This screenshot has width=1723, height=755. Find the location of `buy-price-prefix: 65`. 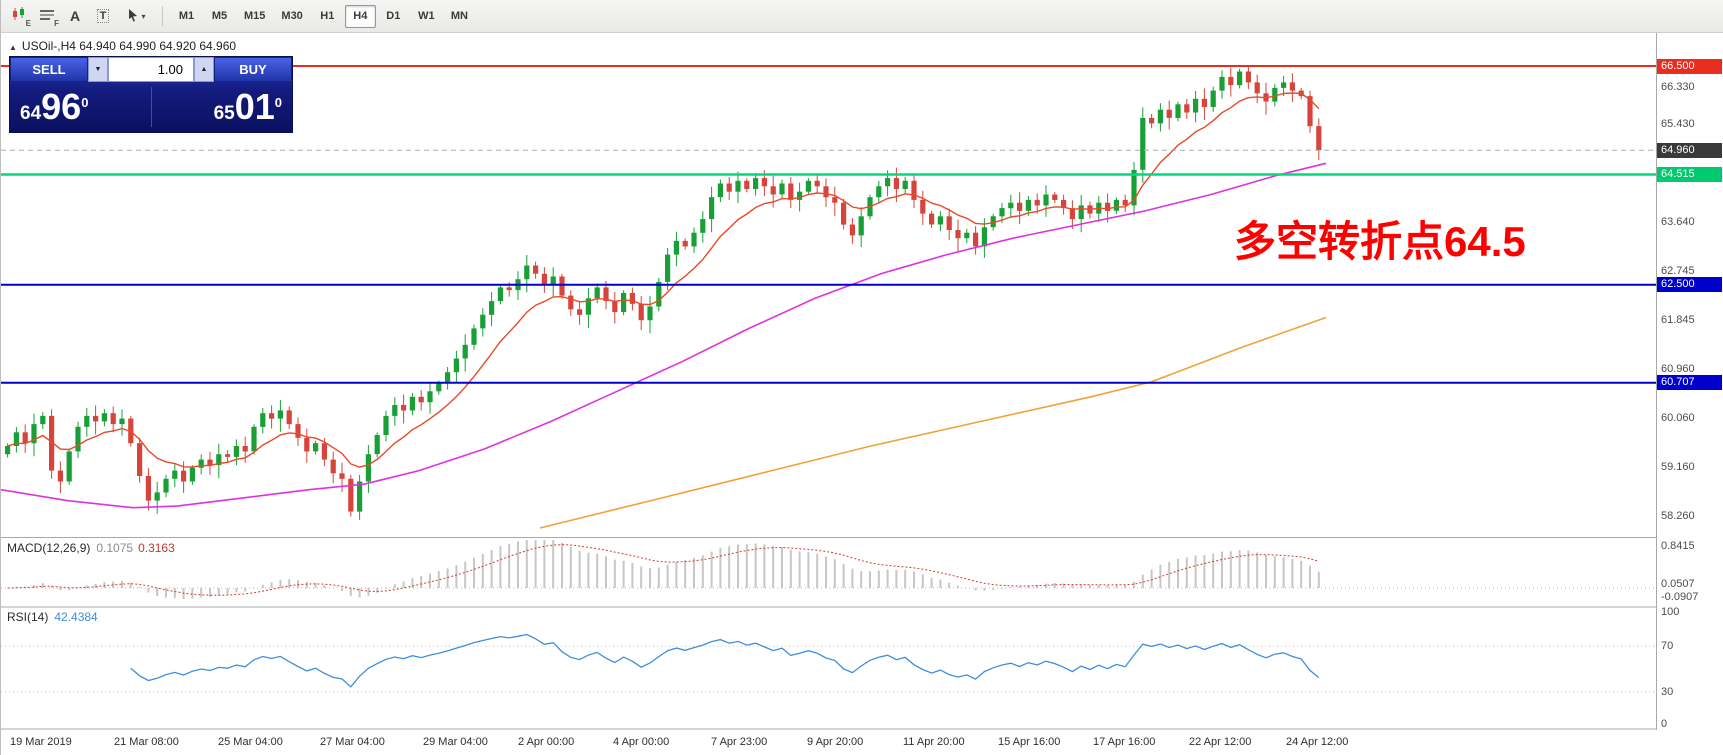

buy-price-prefix: 65 is located at coordinates (224, 113).